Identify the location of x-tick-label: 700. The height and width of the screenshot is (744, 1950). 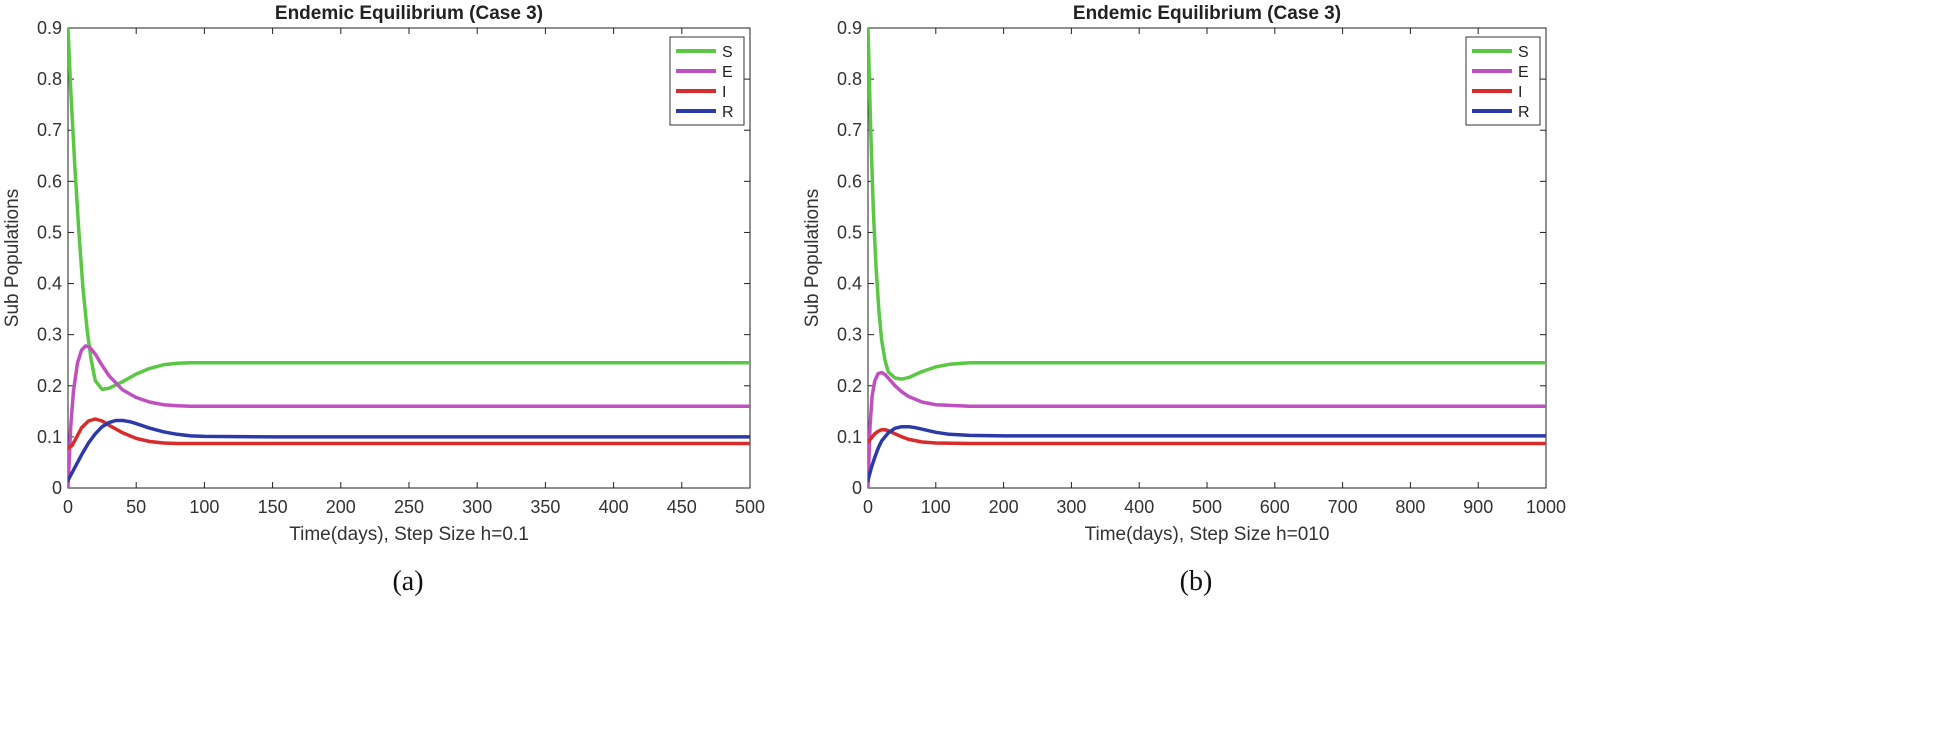
(1343, 507).